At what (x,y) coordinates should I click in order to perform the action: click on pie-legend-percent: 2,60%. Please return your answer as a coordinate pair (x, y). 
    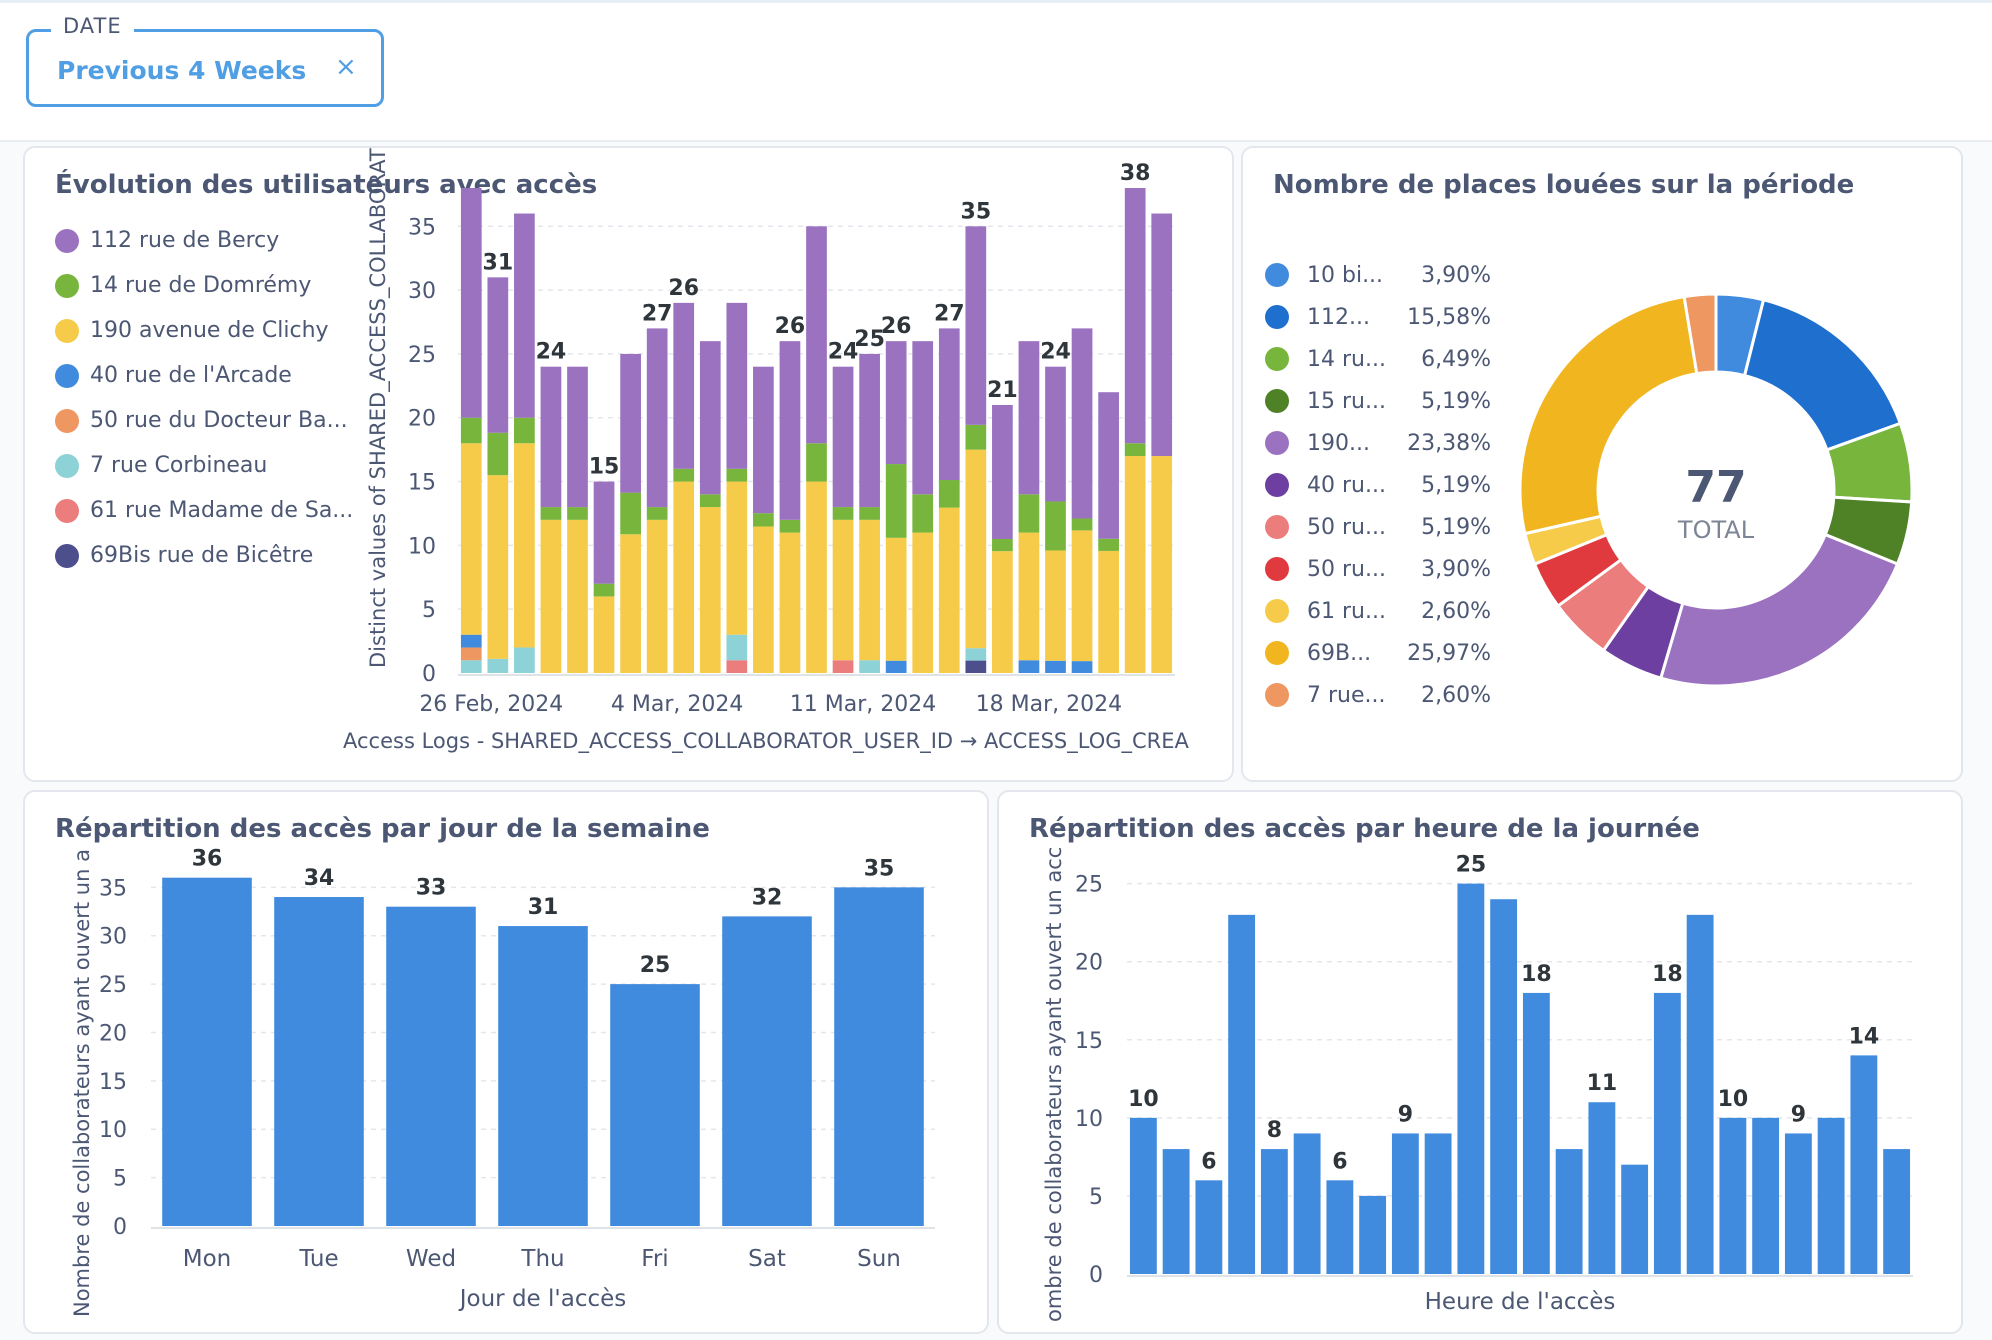
    Looking at the image, I should click on (1456, 611).